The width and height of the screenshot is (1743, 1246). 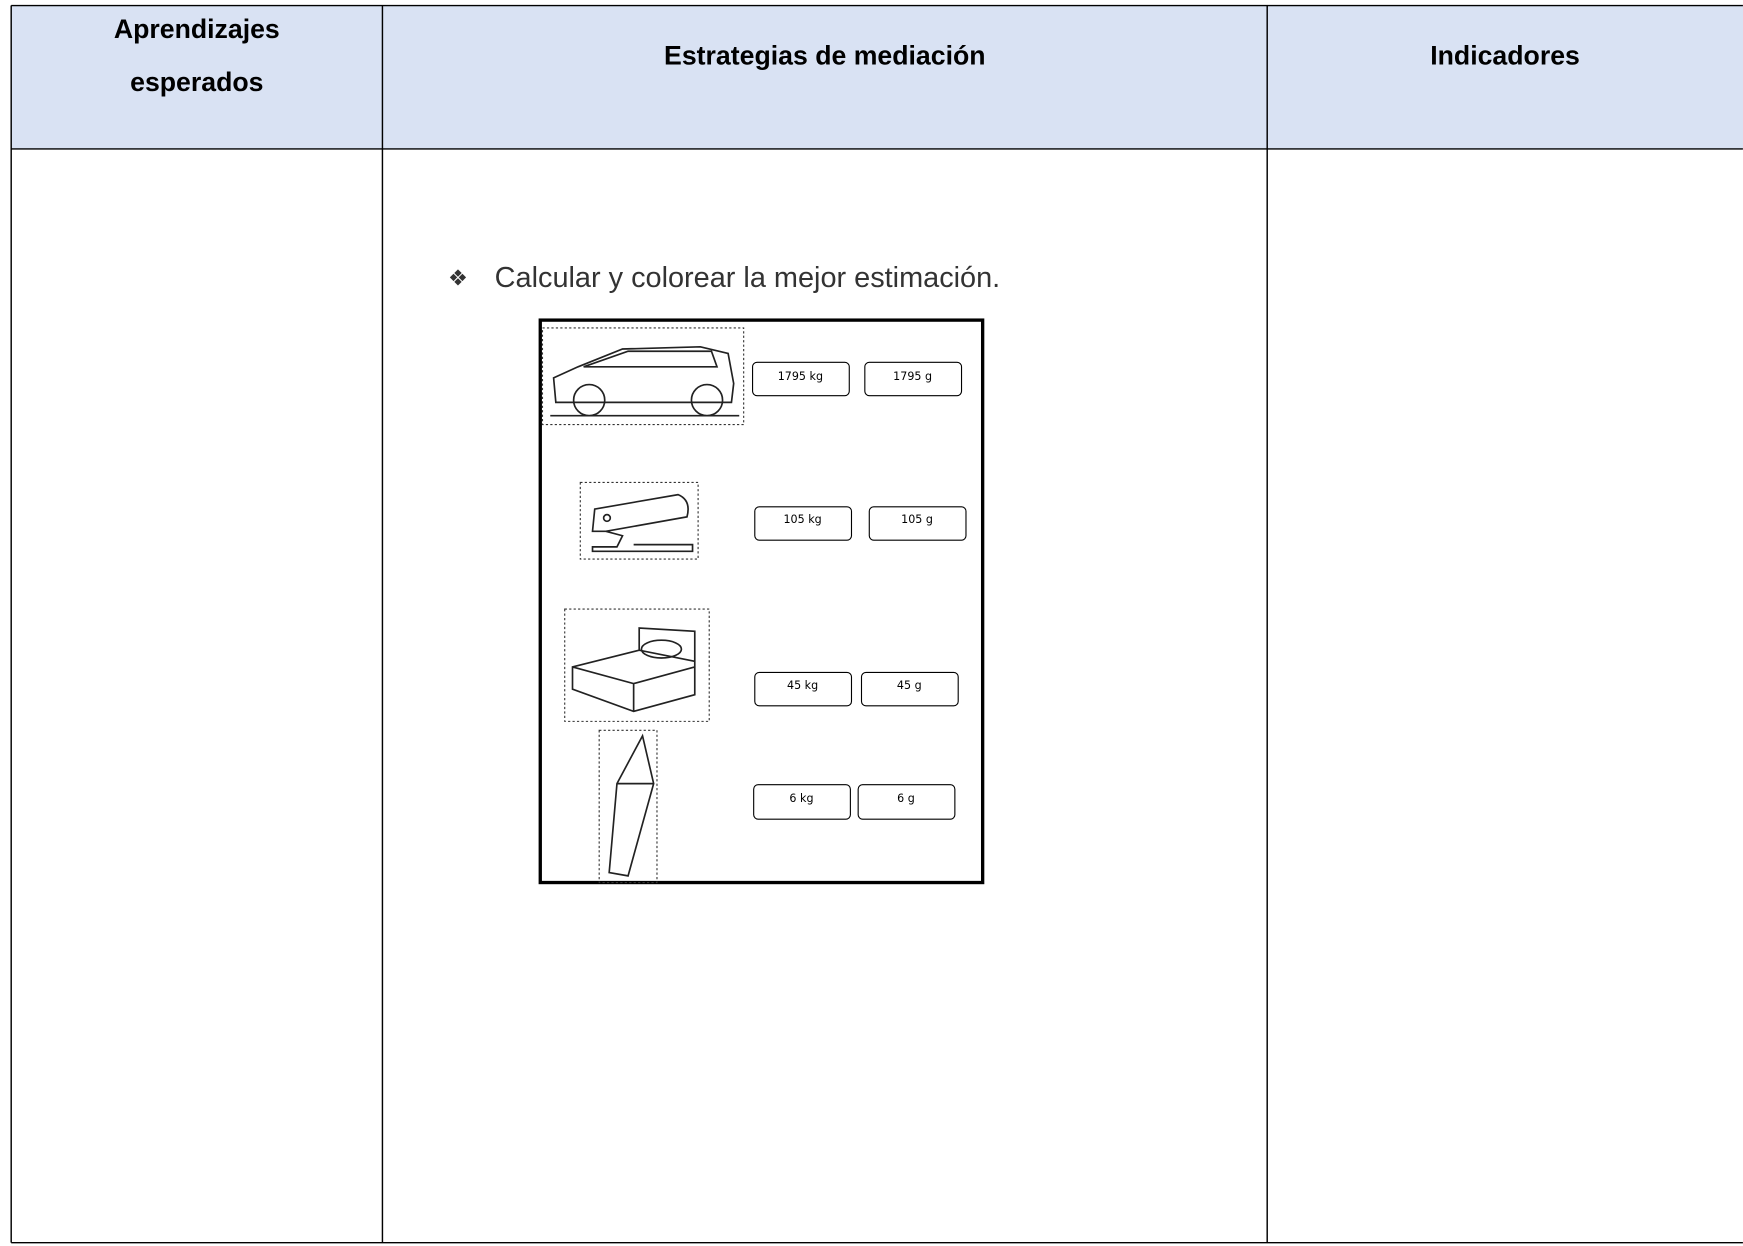 What do you see at coordinates (197, 29) in the screenshot?
I see `header-cell: Aprendizajes` at bounding box center [197, 29].